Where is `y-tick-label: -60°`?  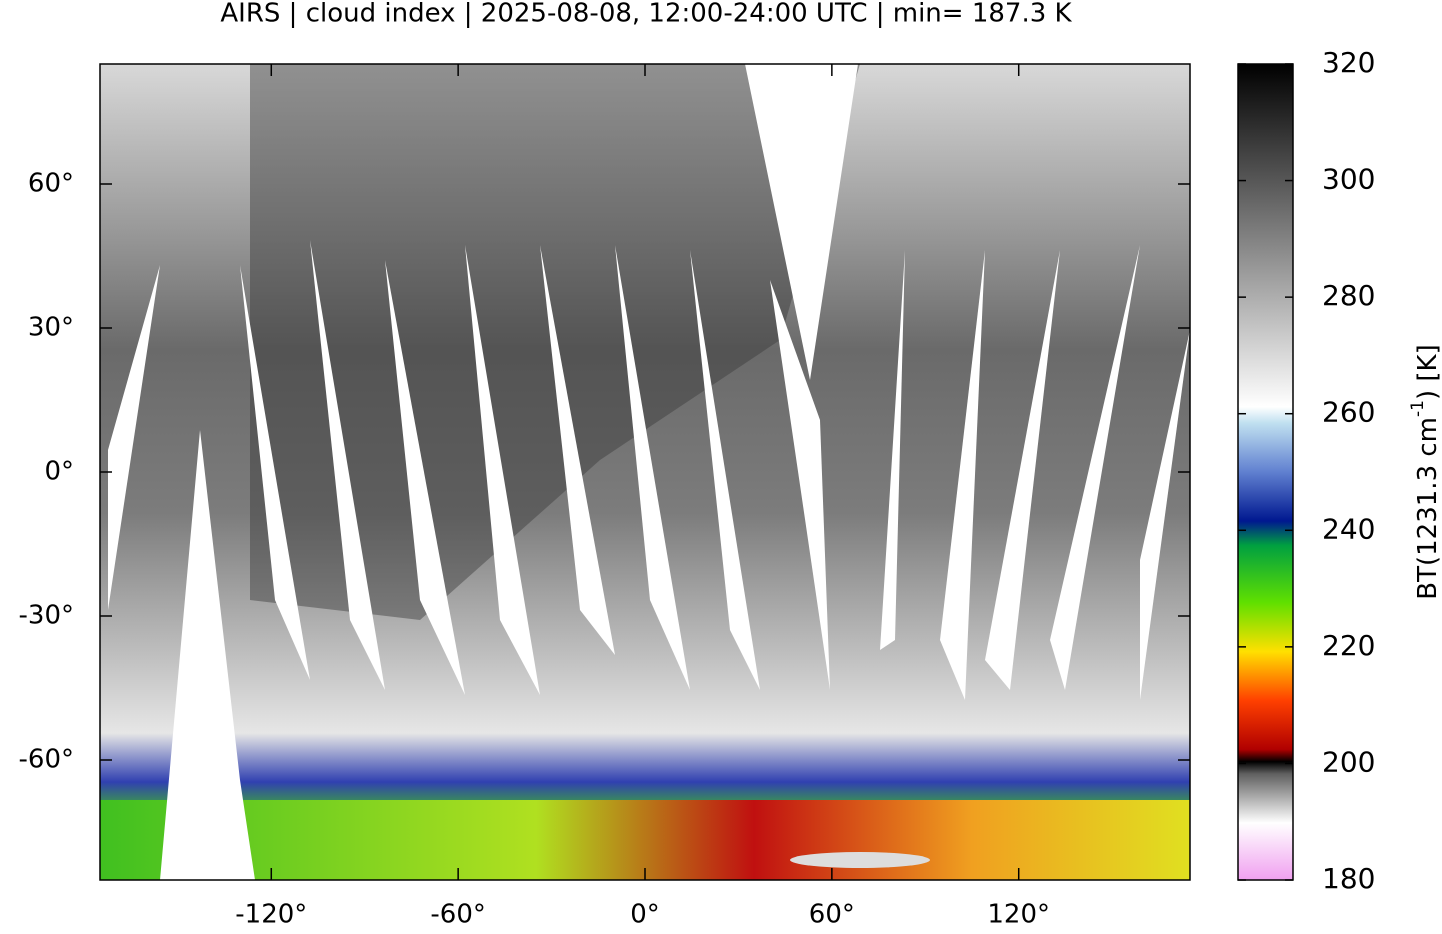
y-tick-label: -60° is located at coordinates (46, 760).